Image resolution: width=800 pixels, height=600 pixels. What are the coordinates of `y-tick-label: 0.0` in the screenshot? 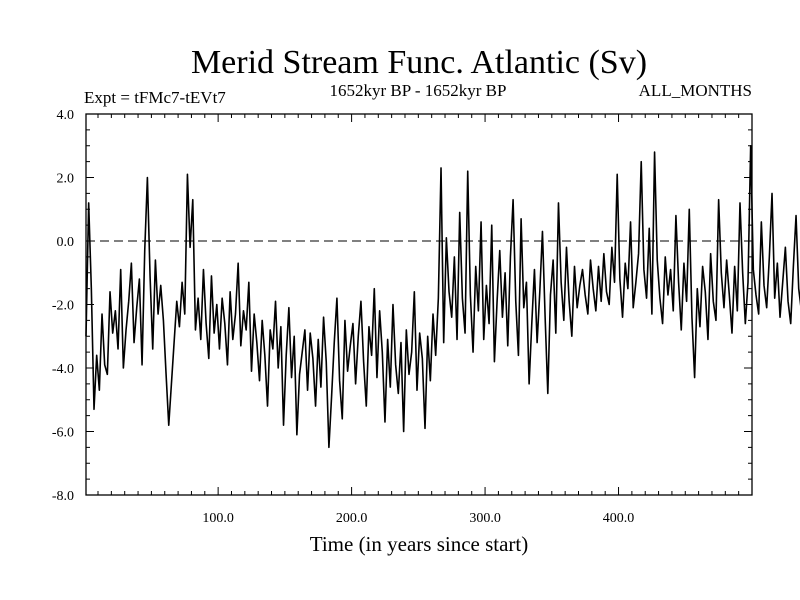 It's located at (66, 242).